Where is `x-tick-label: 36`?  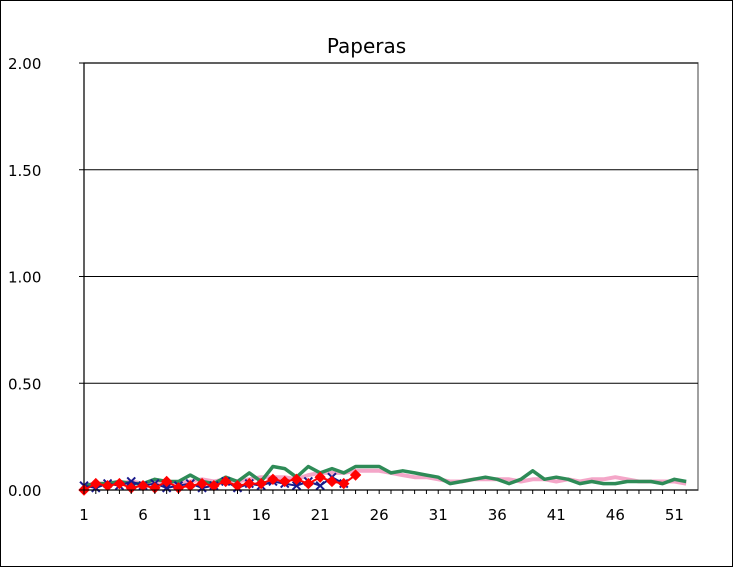
x-tick-label: 36 is located at coordinates (497, 515).